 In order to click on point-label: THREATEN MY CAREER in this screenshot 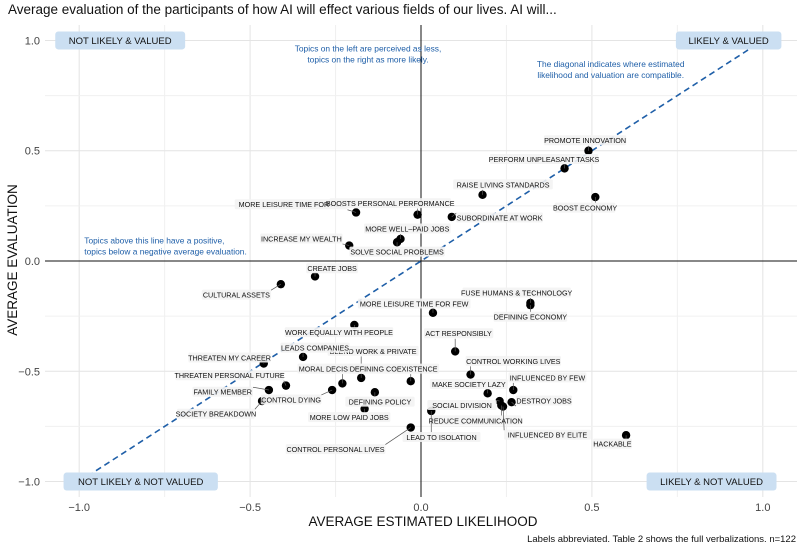, I will do `click(229, 357)`.